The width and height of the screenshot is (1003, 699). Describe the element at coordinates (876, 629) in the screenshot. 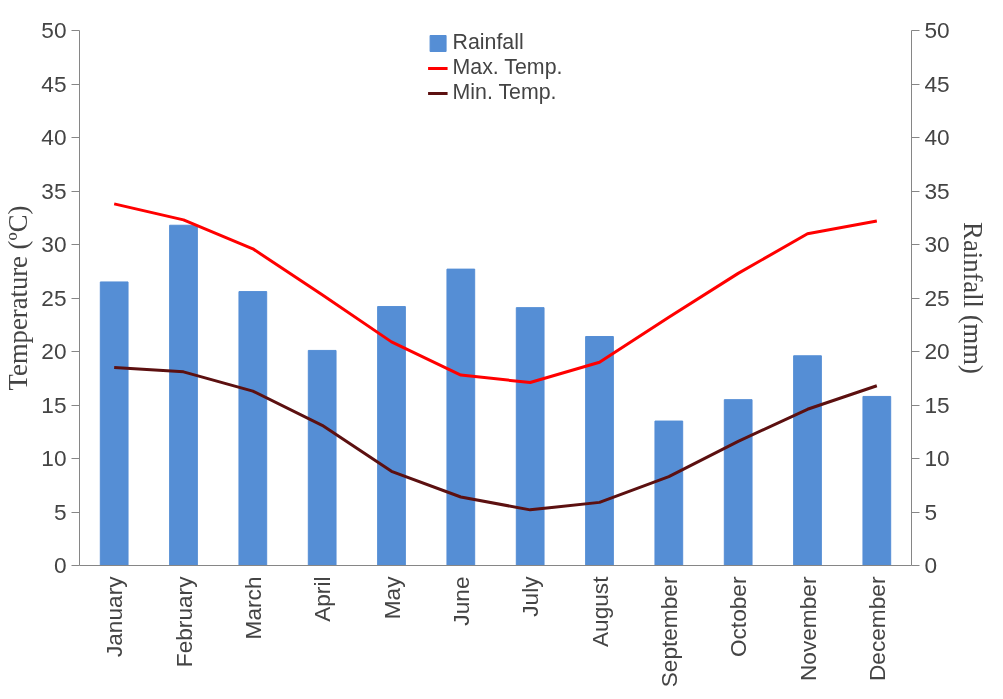

I see `x-tick-label: December` at that location.